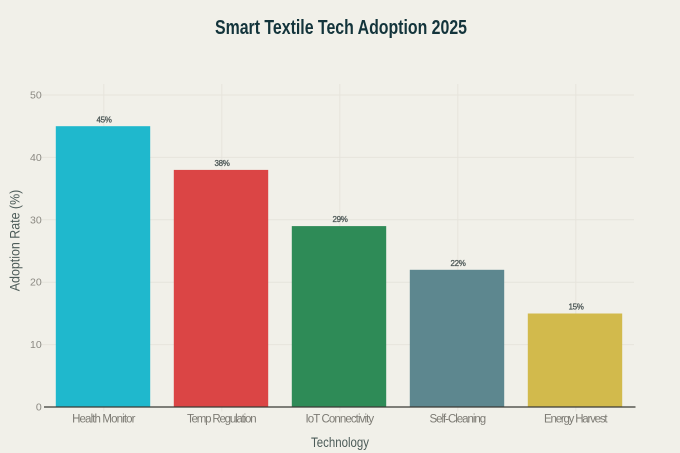 The width and height of the screenshot is (680, 453). I want to click on svg-text: IoT Connectivity, so click(339, 420).